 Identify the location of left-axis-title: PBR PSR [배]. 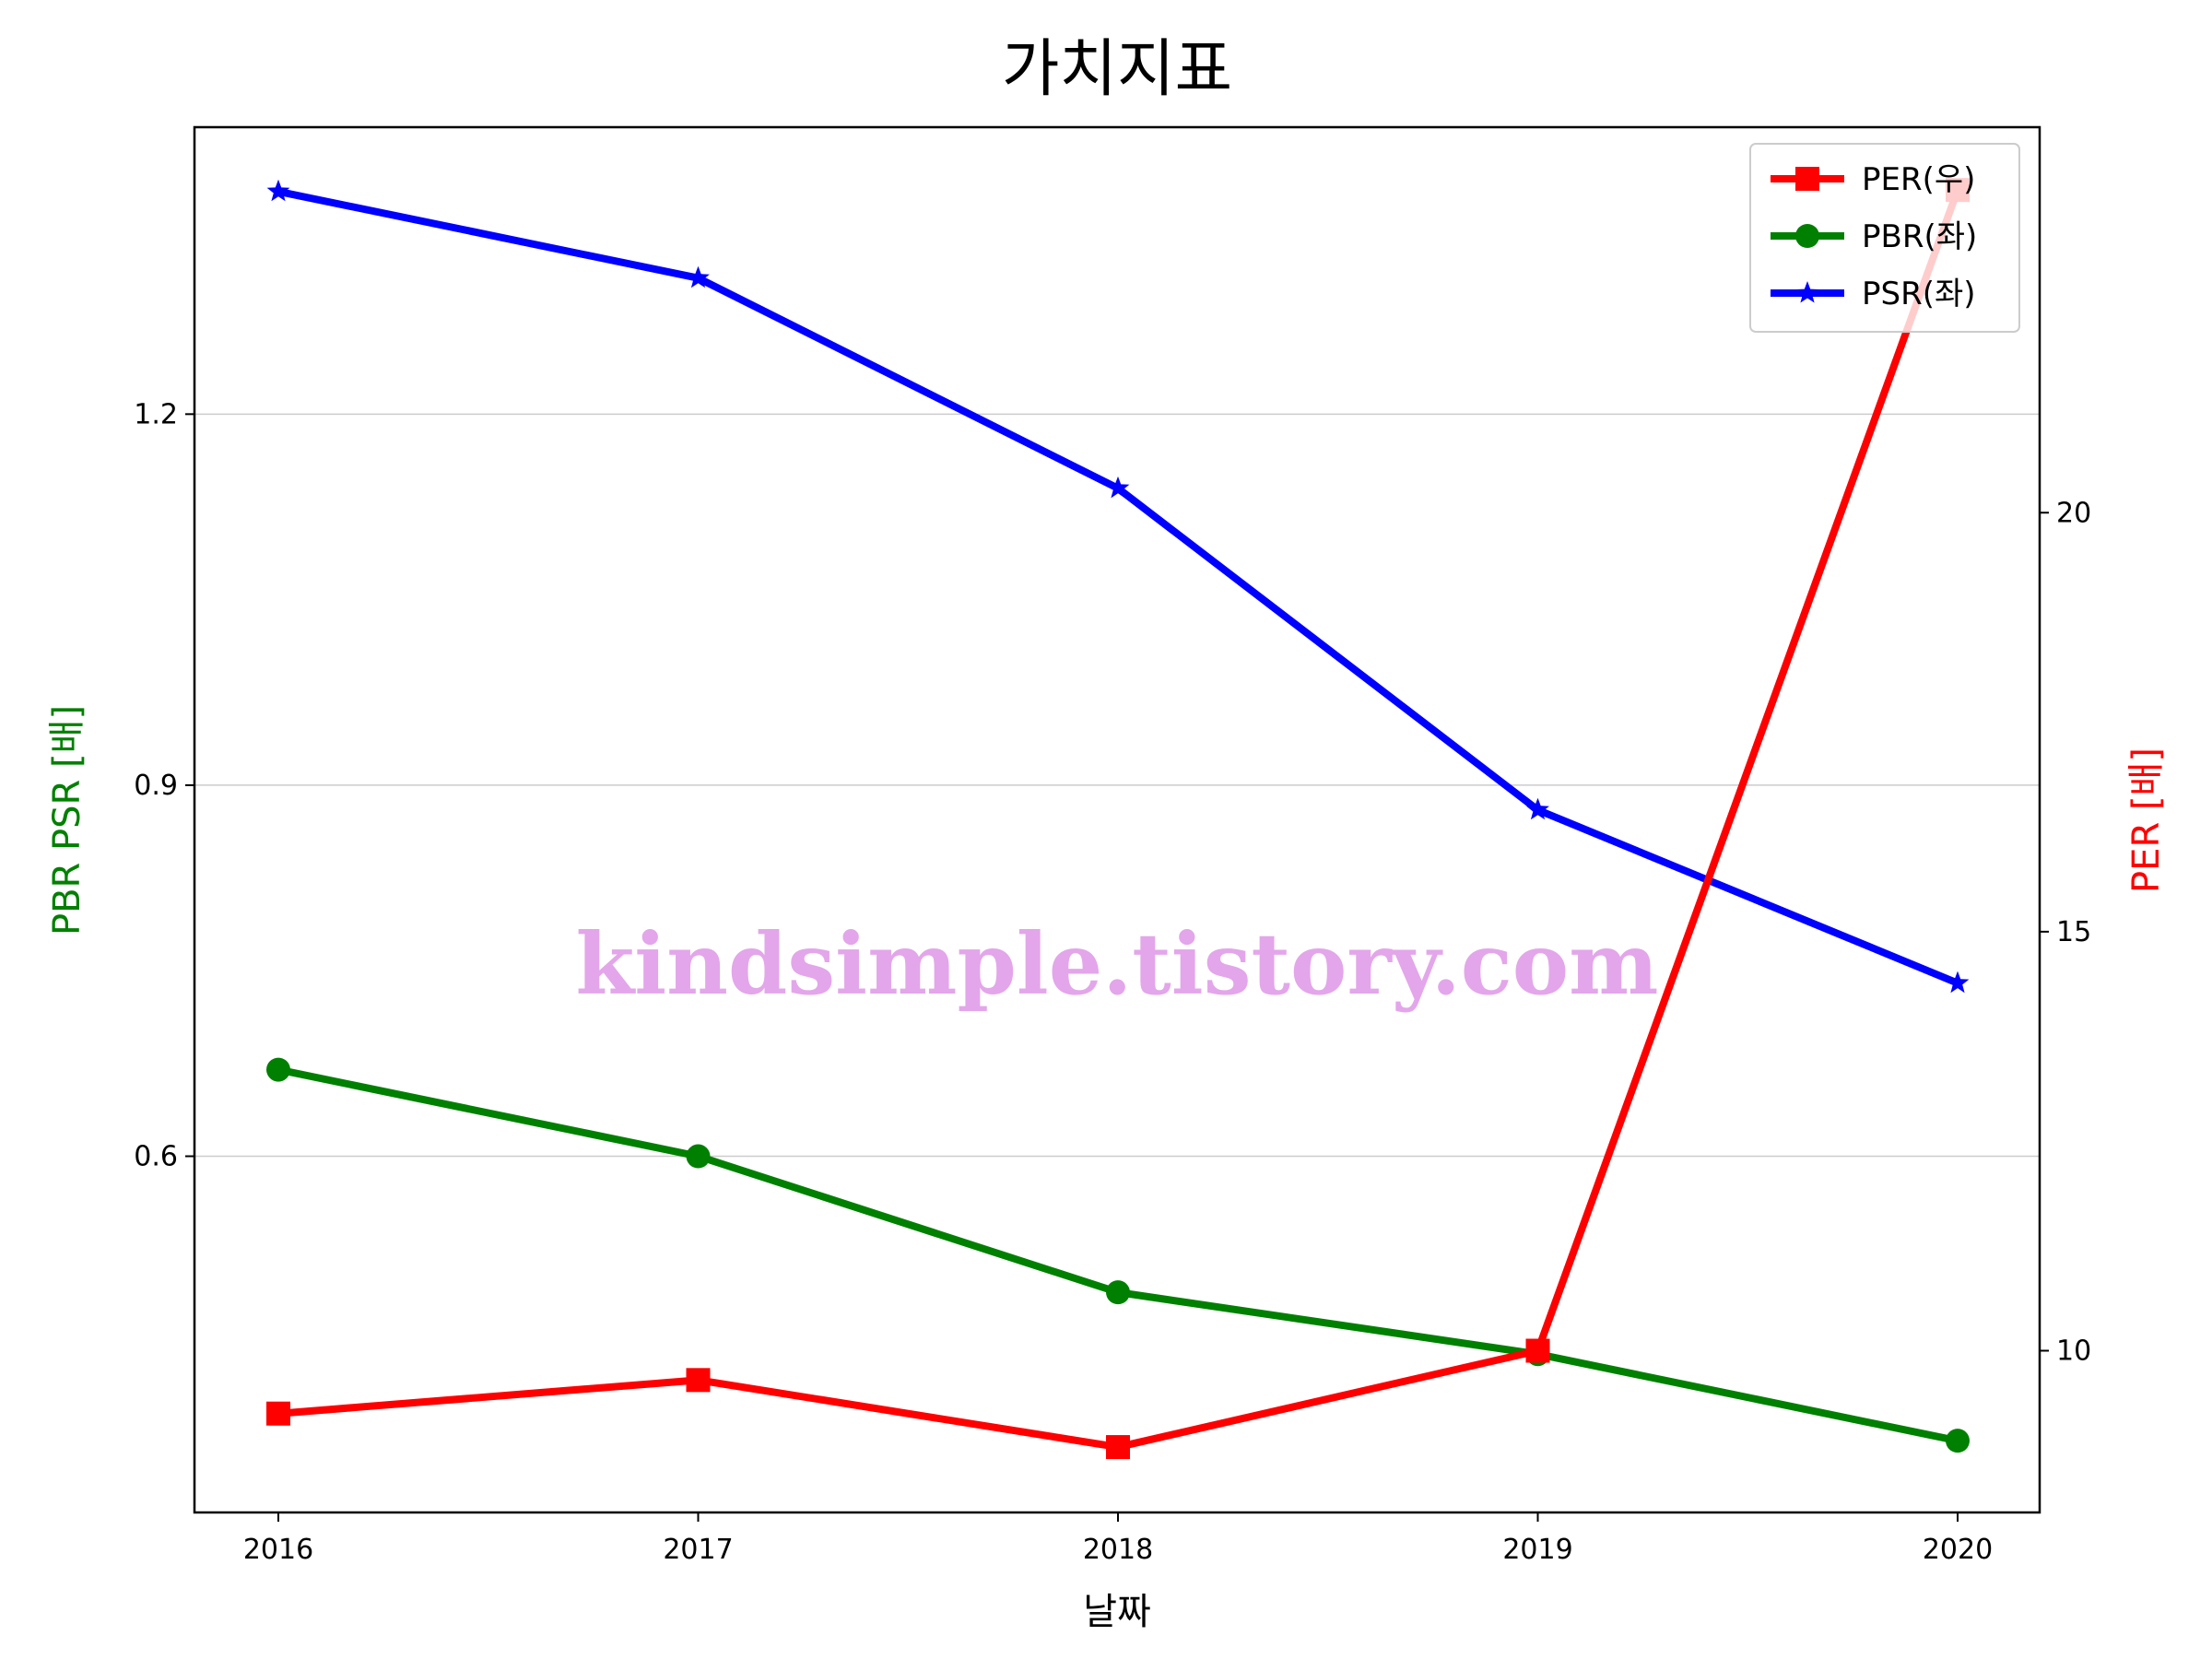
(67, 820).